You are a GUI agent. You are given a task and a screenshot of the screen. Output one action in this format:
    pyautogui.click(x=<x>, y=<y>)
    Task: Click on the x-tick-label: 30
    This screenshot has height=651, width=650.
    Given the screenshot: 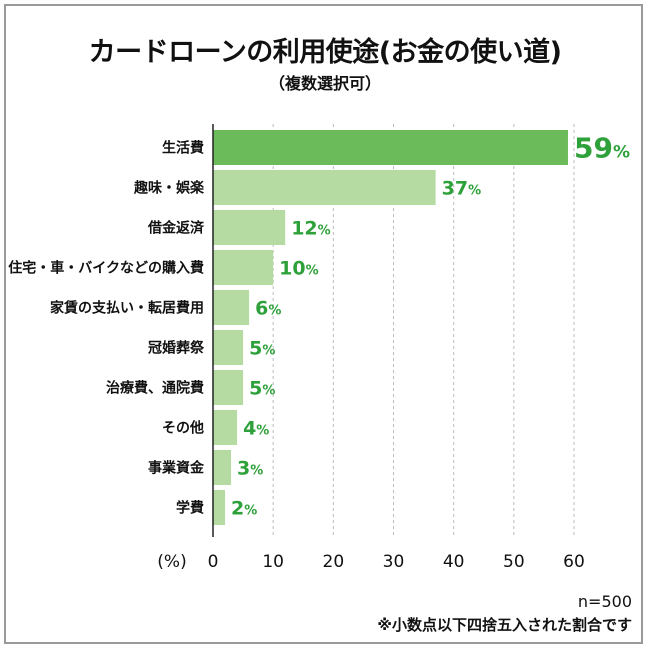 What is the action you would take?
    pyautogui.click(x=394, y=562)
    